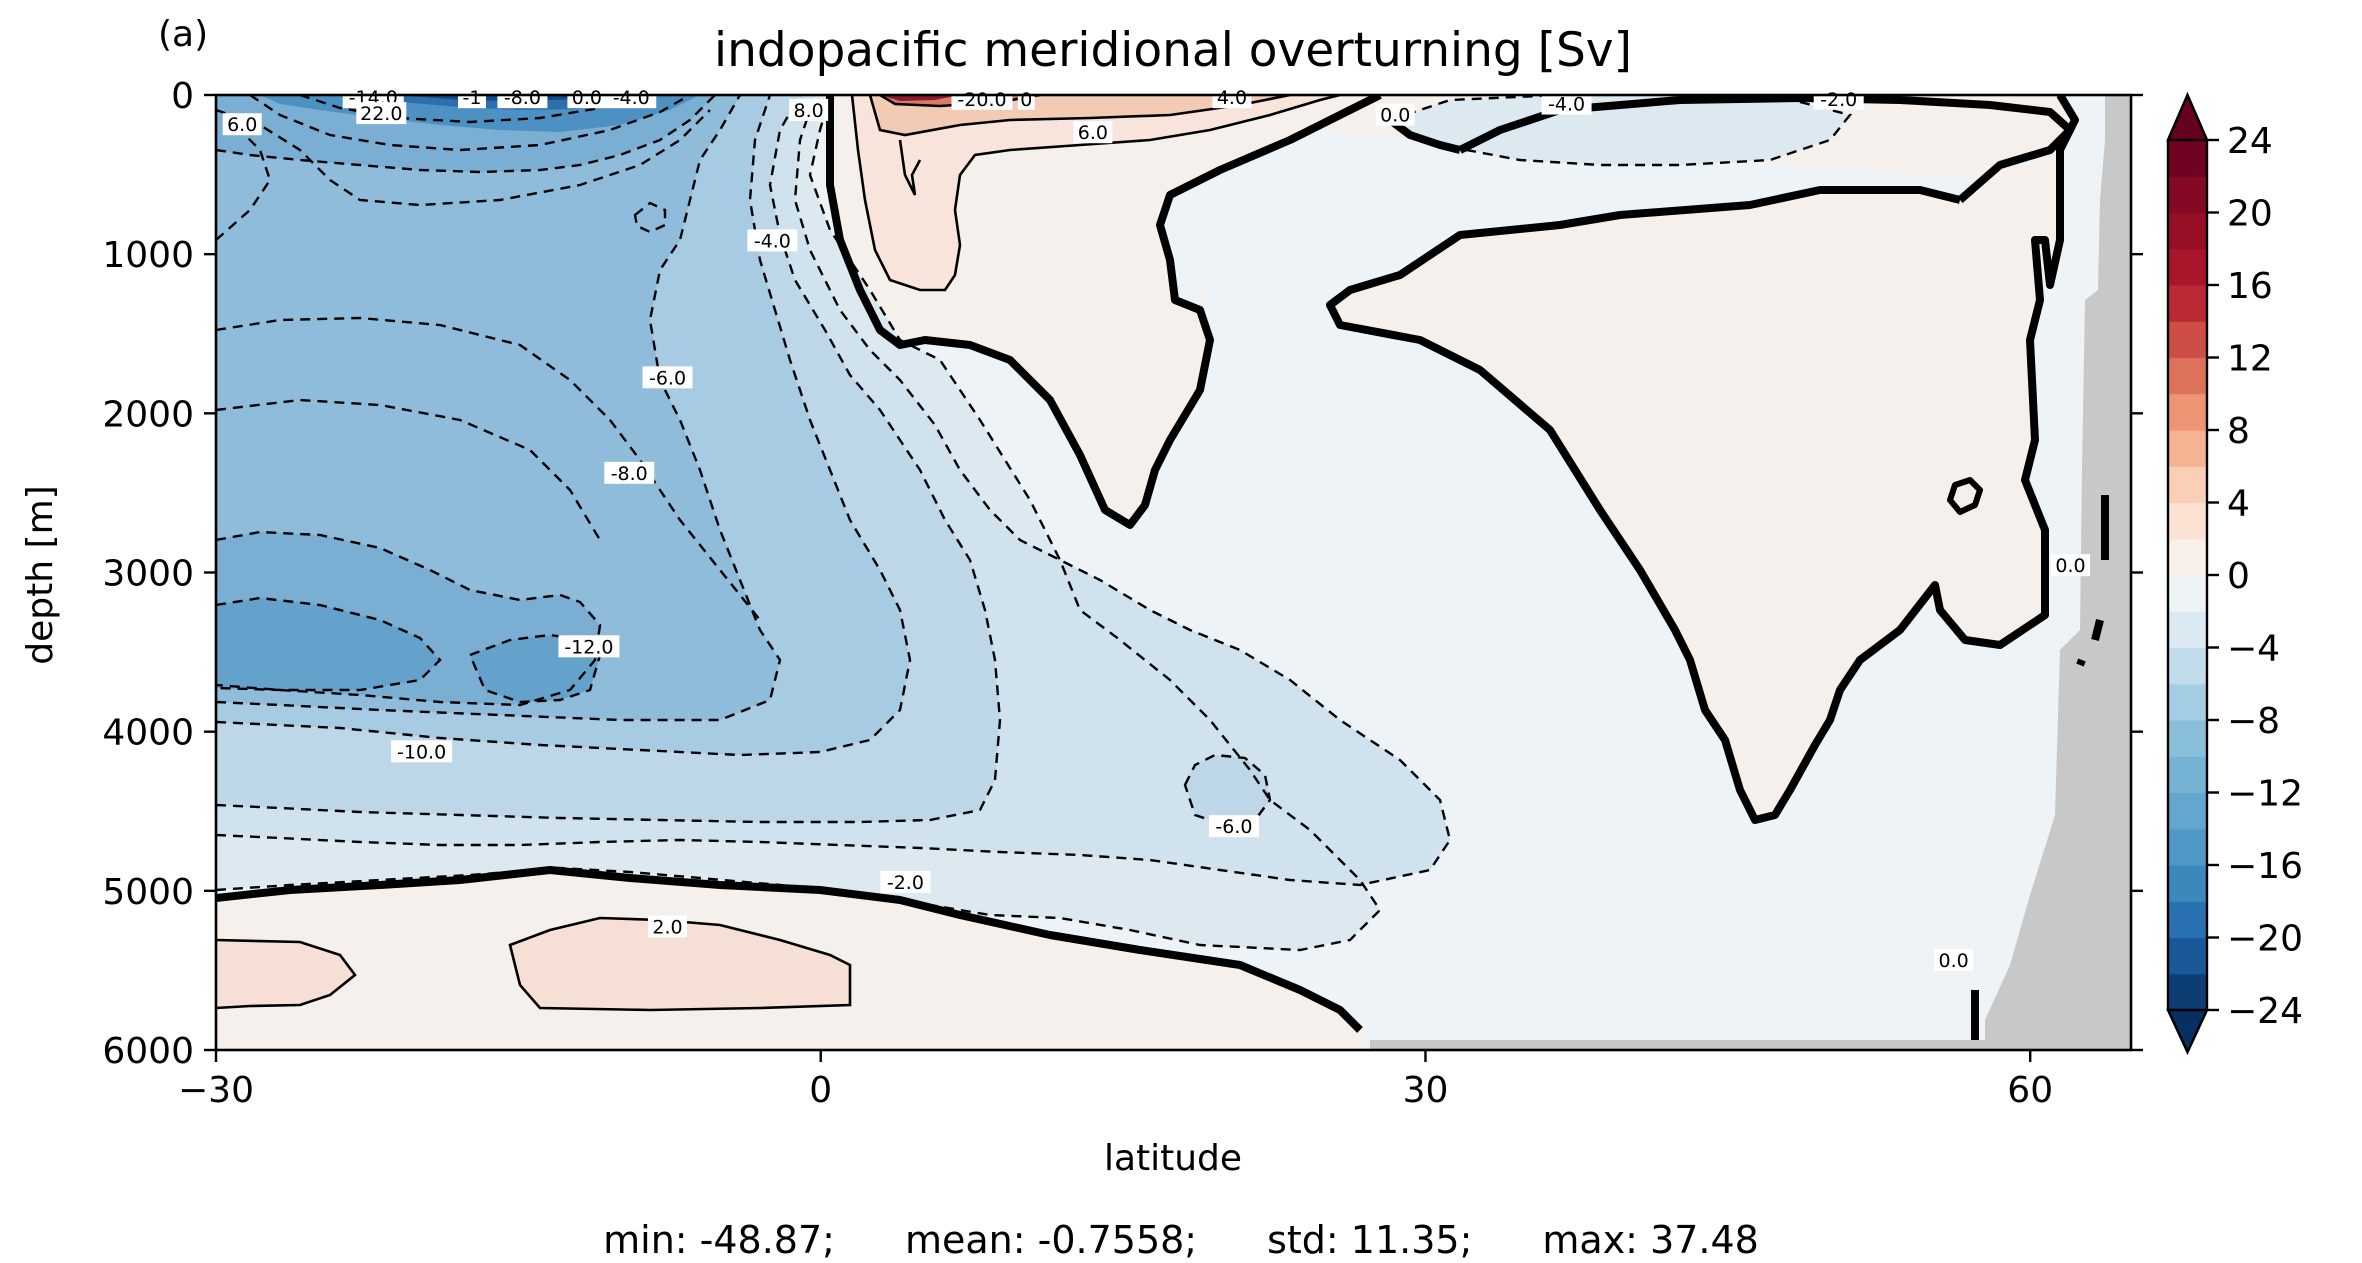 This screenshot has height=1263, width=2362. Describe the element at coordinates (2250, 359) in the screenshot. I see `colorbar-tick-label: 12` at that location.